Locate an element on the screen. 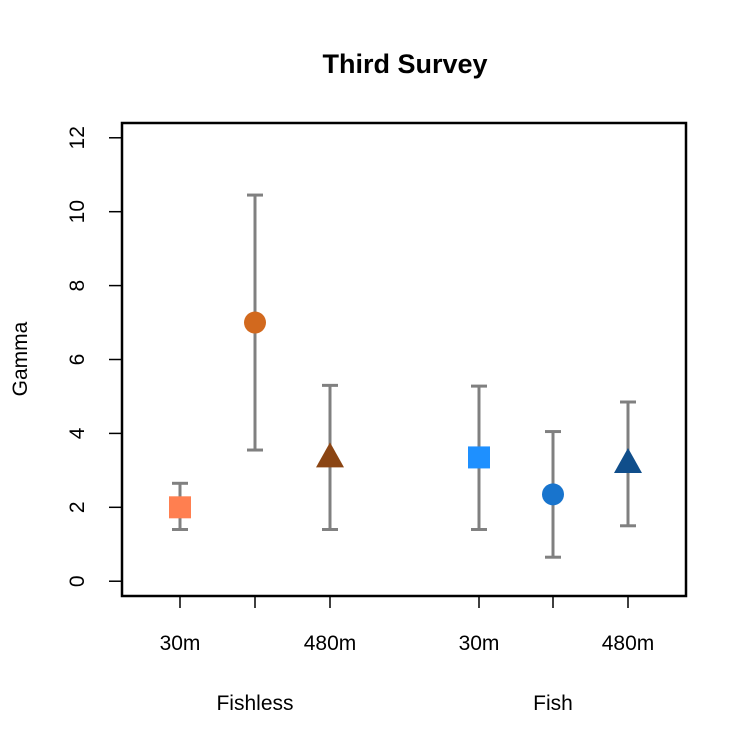 The height and width of the screenshot is (750, 750). y-axis-label: Gamma is located at coordinates (20, 358).